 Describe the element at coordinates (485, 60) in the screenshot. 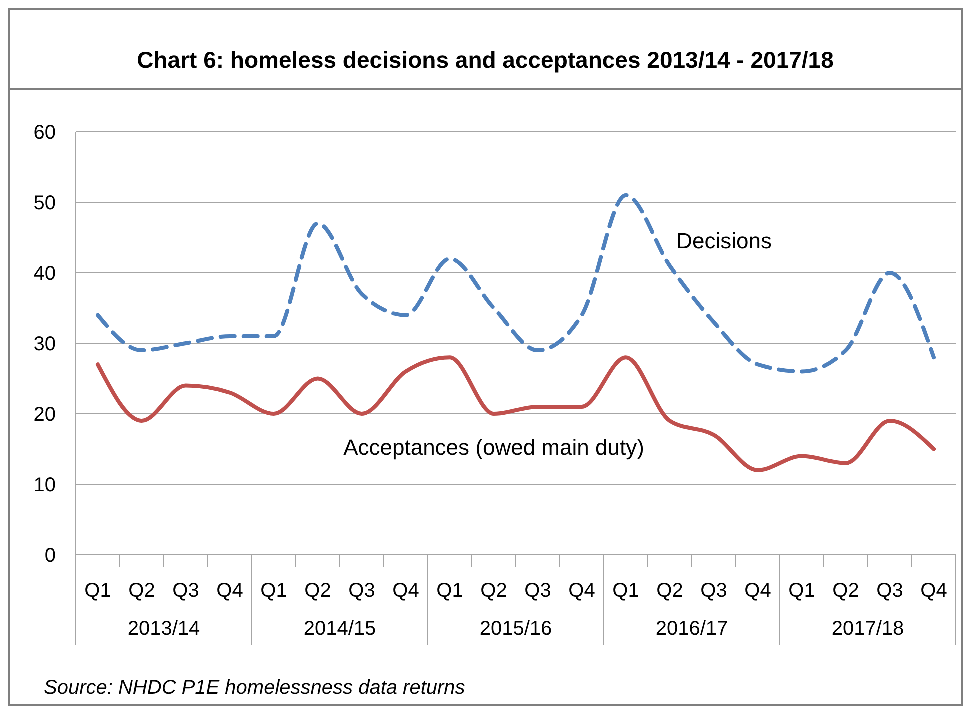

I see `chart-title: Chart 6: homeless decisions and acceptances 2013/14 - 2017/18` at that location.